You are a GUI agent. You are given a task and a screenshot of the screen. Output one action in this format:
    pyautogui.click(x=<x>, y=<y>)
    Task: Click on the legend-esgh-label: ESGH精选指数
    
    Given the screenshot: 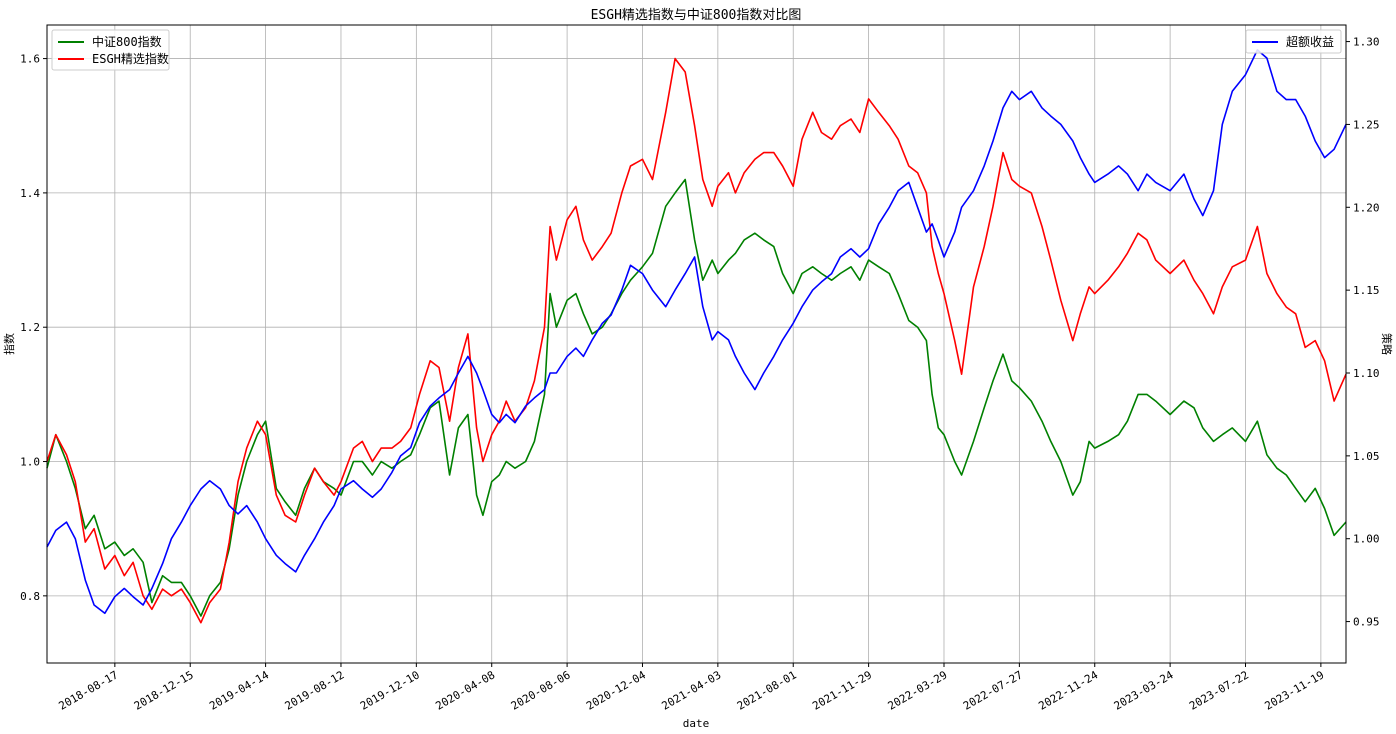 What is the action you would take?
    pyautogui.click(x=130, y=58)
    